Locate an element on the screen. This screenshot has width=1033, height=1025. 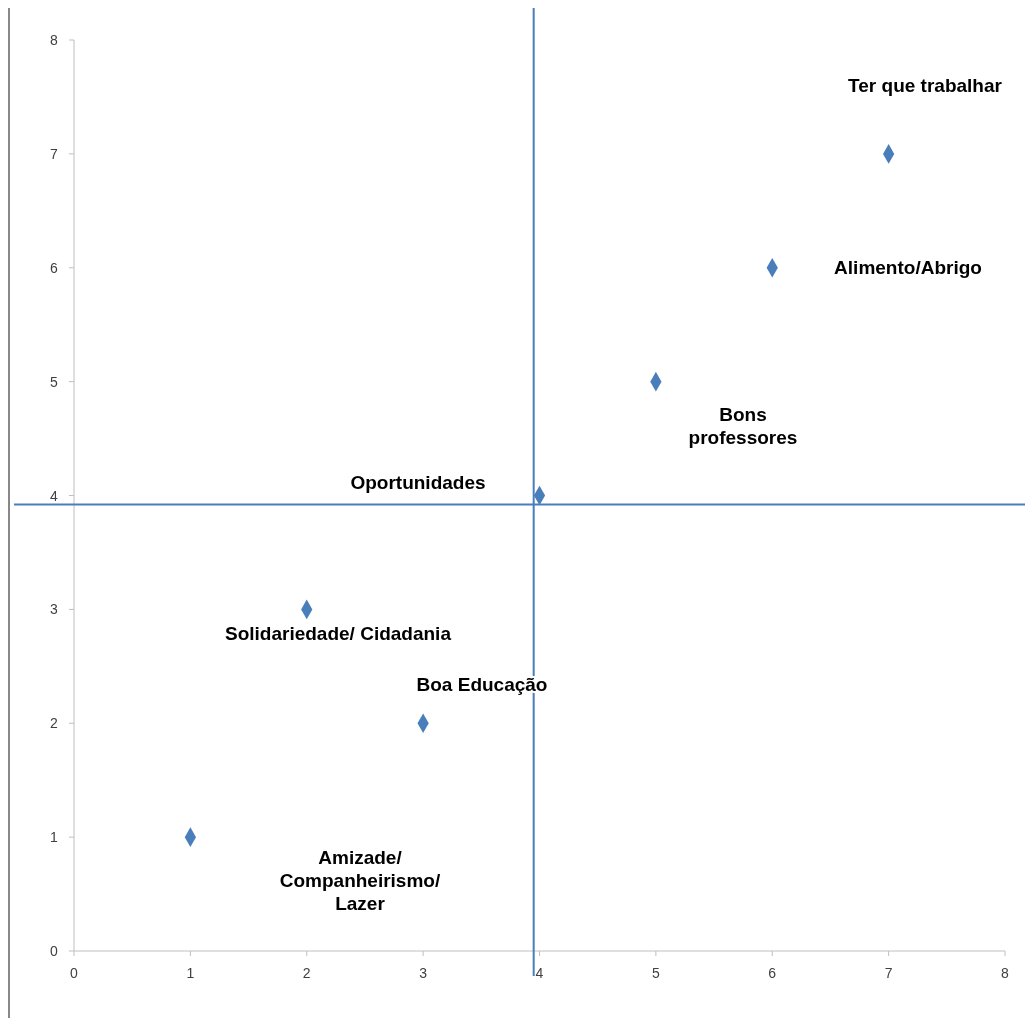
x-tick-label: 8 is located at coordinates (1005, 973).